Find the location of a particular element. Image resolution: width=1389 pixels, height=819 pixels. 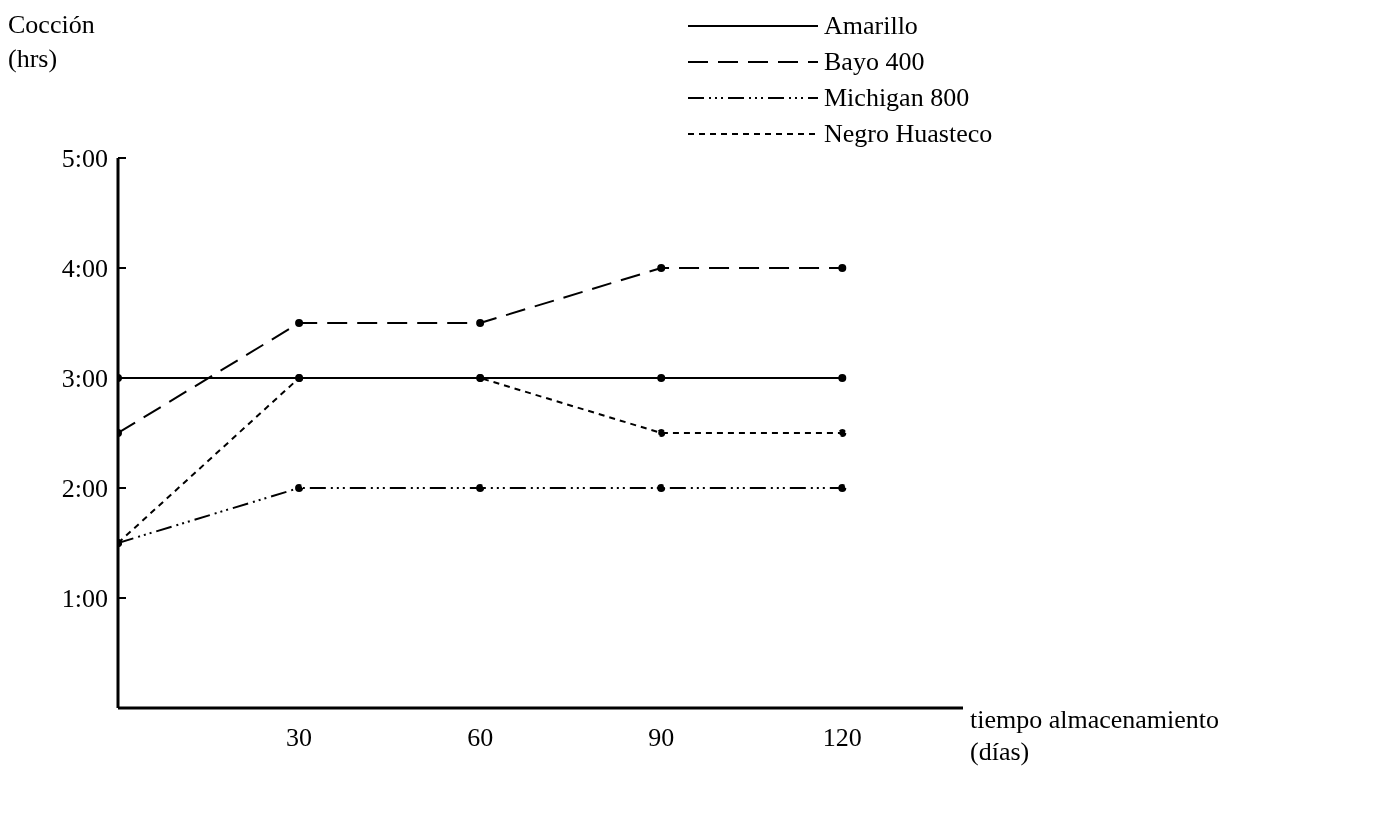

x-tick-label: 120 is located at coordinates (842, 738).